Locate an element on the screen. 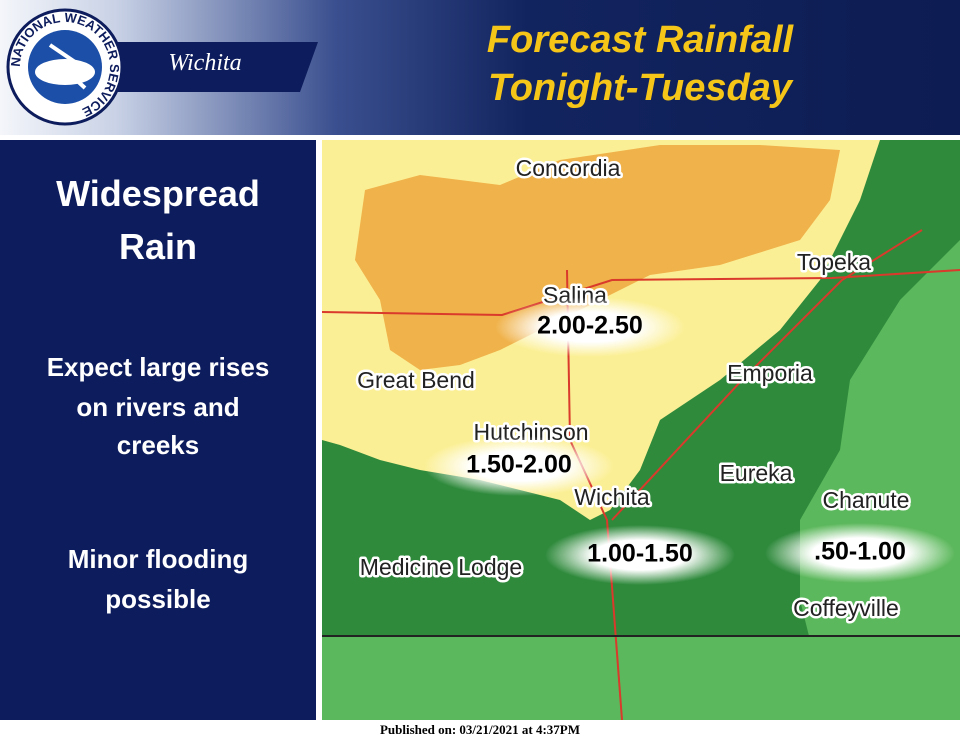  rainfall-label: 1.50-2.00 is located at coordinates (519, 465).